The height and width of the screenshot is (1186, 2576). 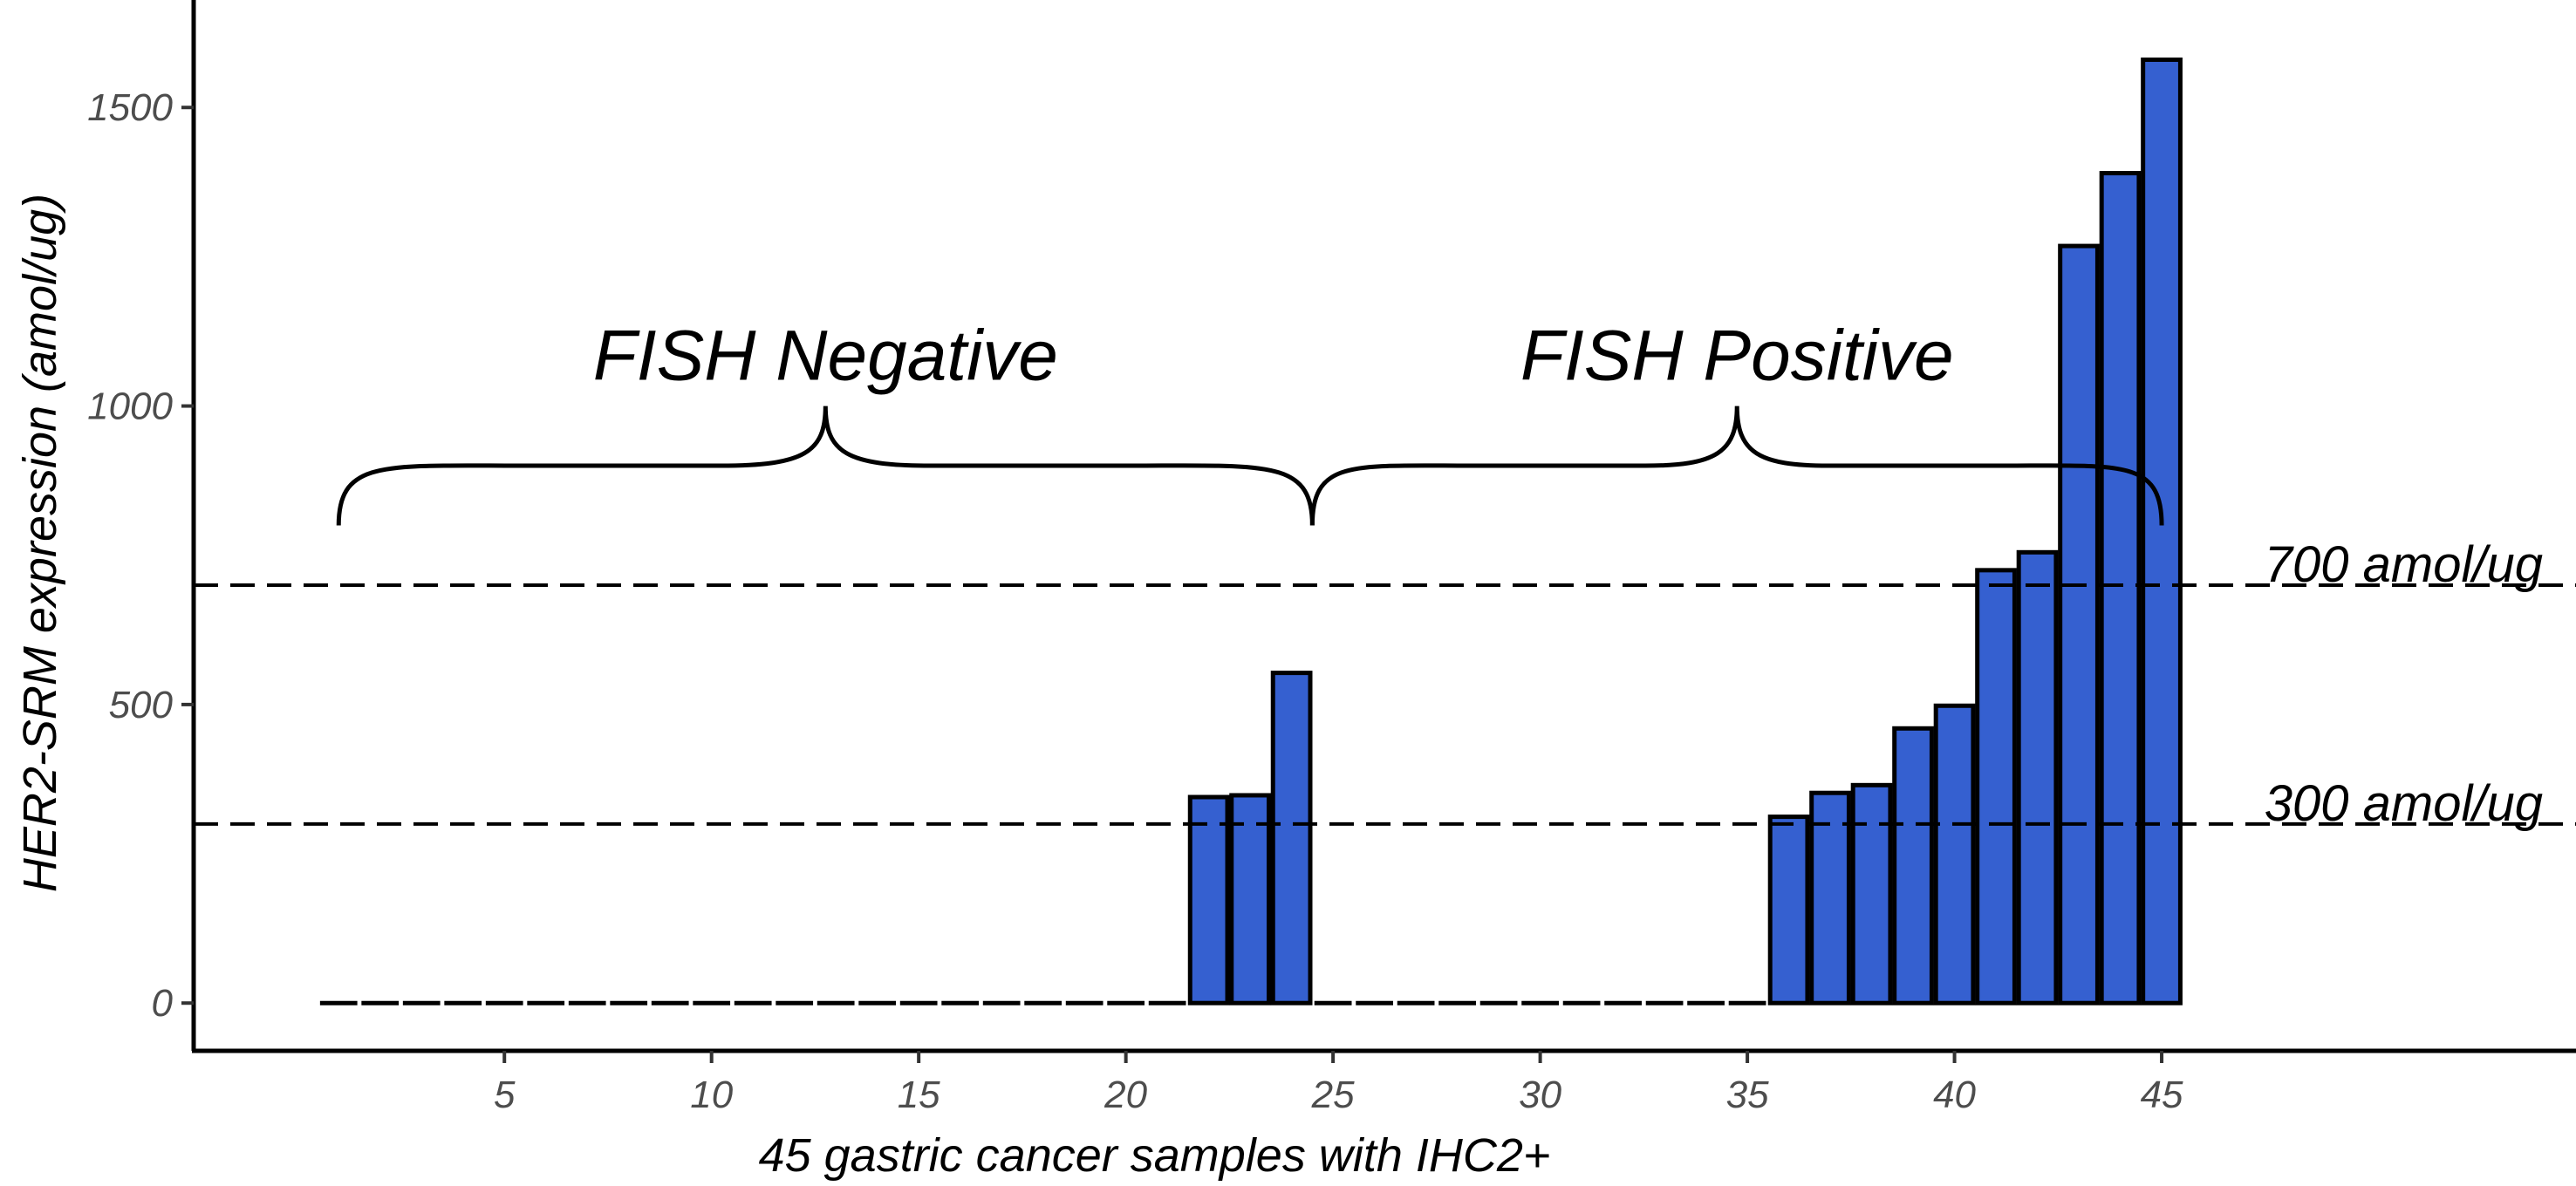 I want to click on x-tick-label: 35, so click(x=1747, y=1095).